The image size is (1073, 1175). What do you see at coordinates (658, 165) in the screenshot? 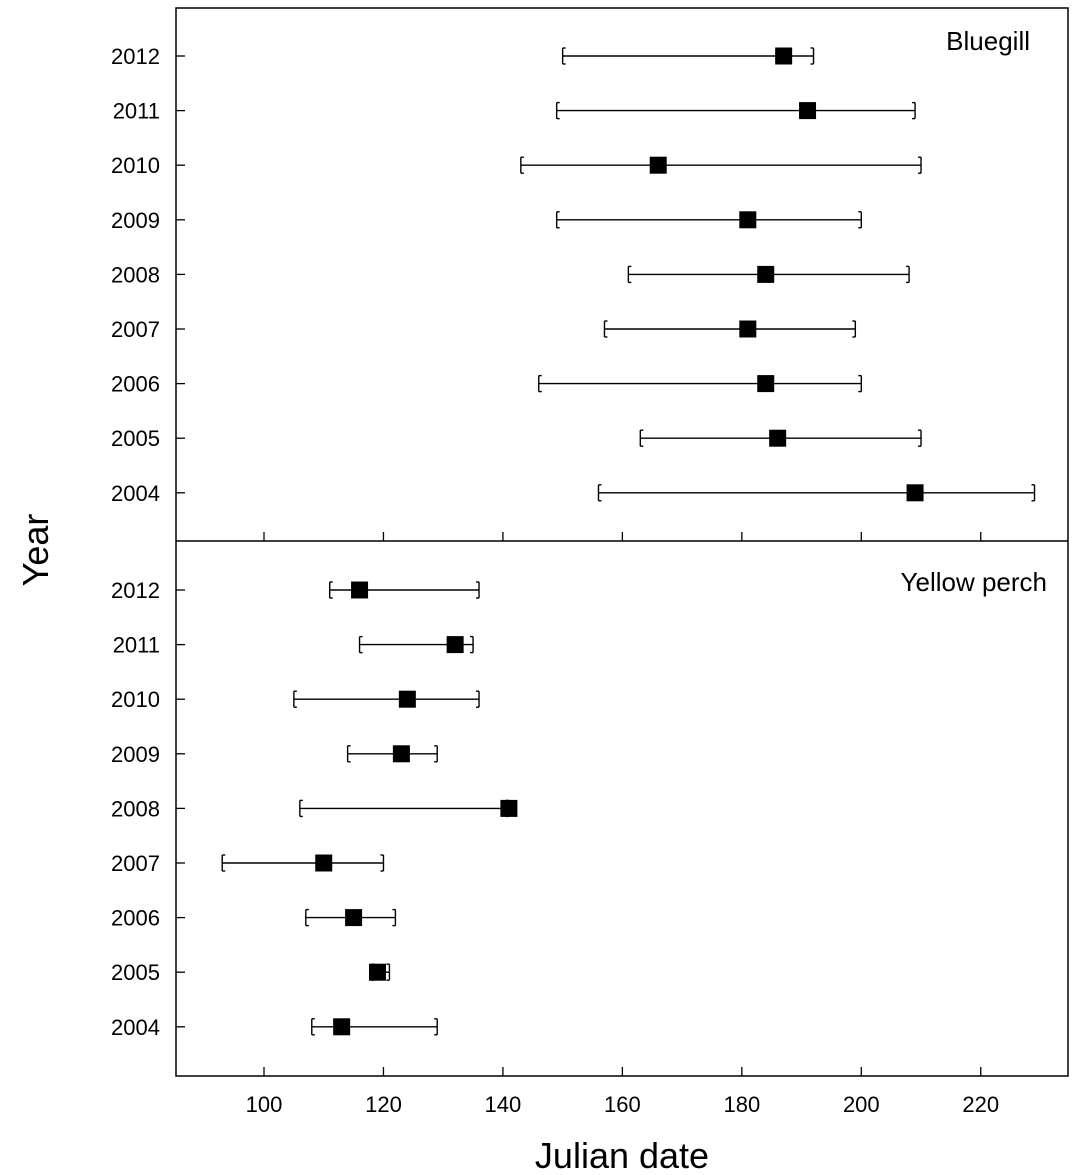
I see `data-point-bluegill-2010` at bounding box center [658, 165].